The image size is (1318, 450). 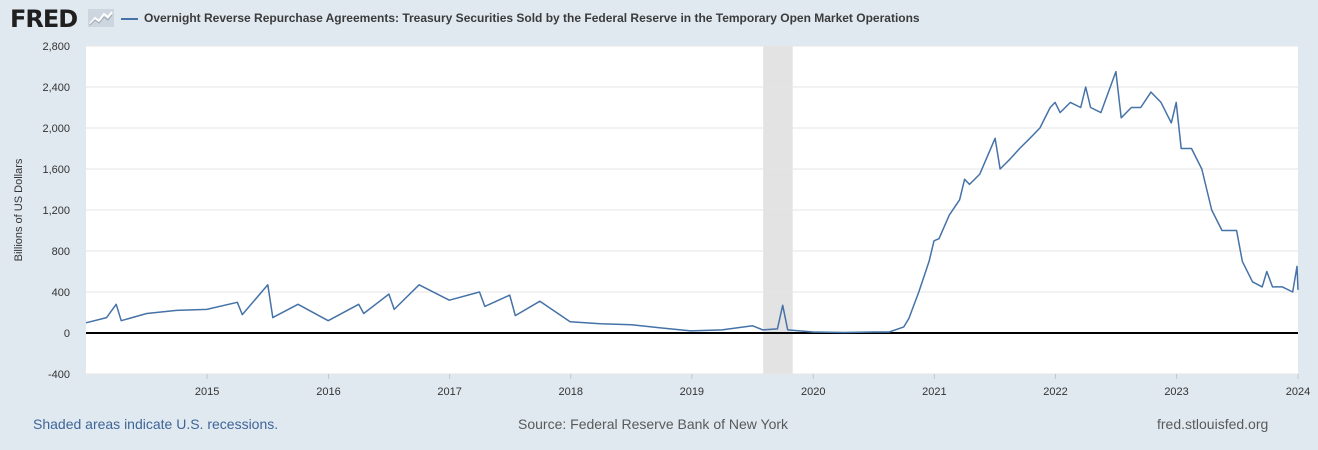 What do you see at coordinates (156, 424) in the screenshot?
I see `recession-note: Shaded areas indicate U.S. recessions.` at bounding box center [156, 424].